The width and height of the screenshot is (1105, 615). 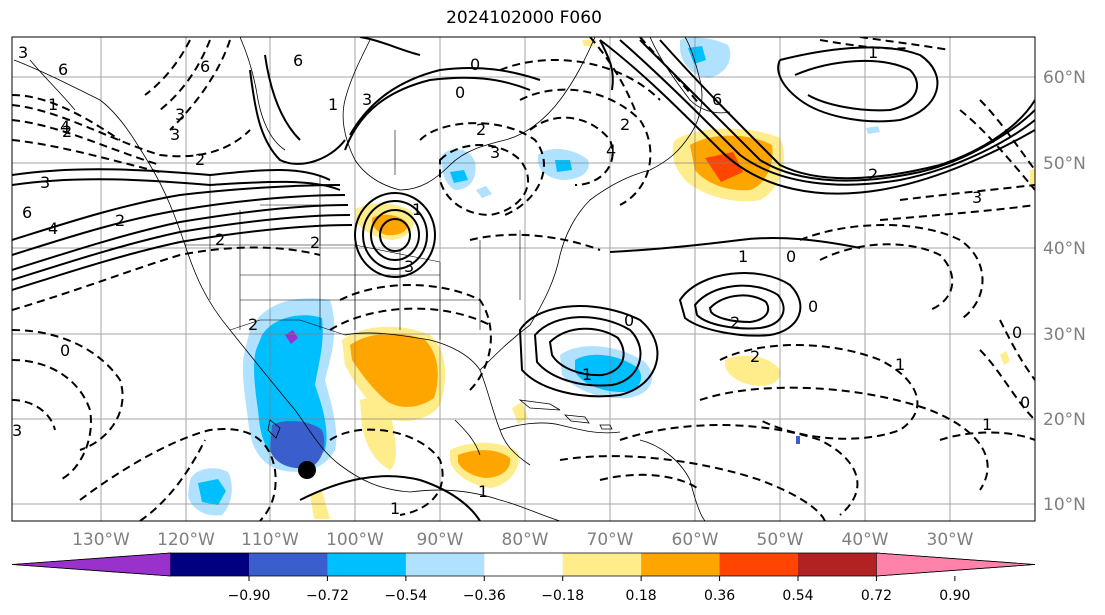 What do you see at coordinates (307, 470) in the screenshot?
I see `storm-center-dot` at bounding box center [307, 470].